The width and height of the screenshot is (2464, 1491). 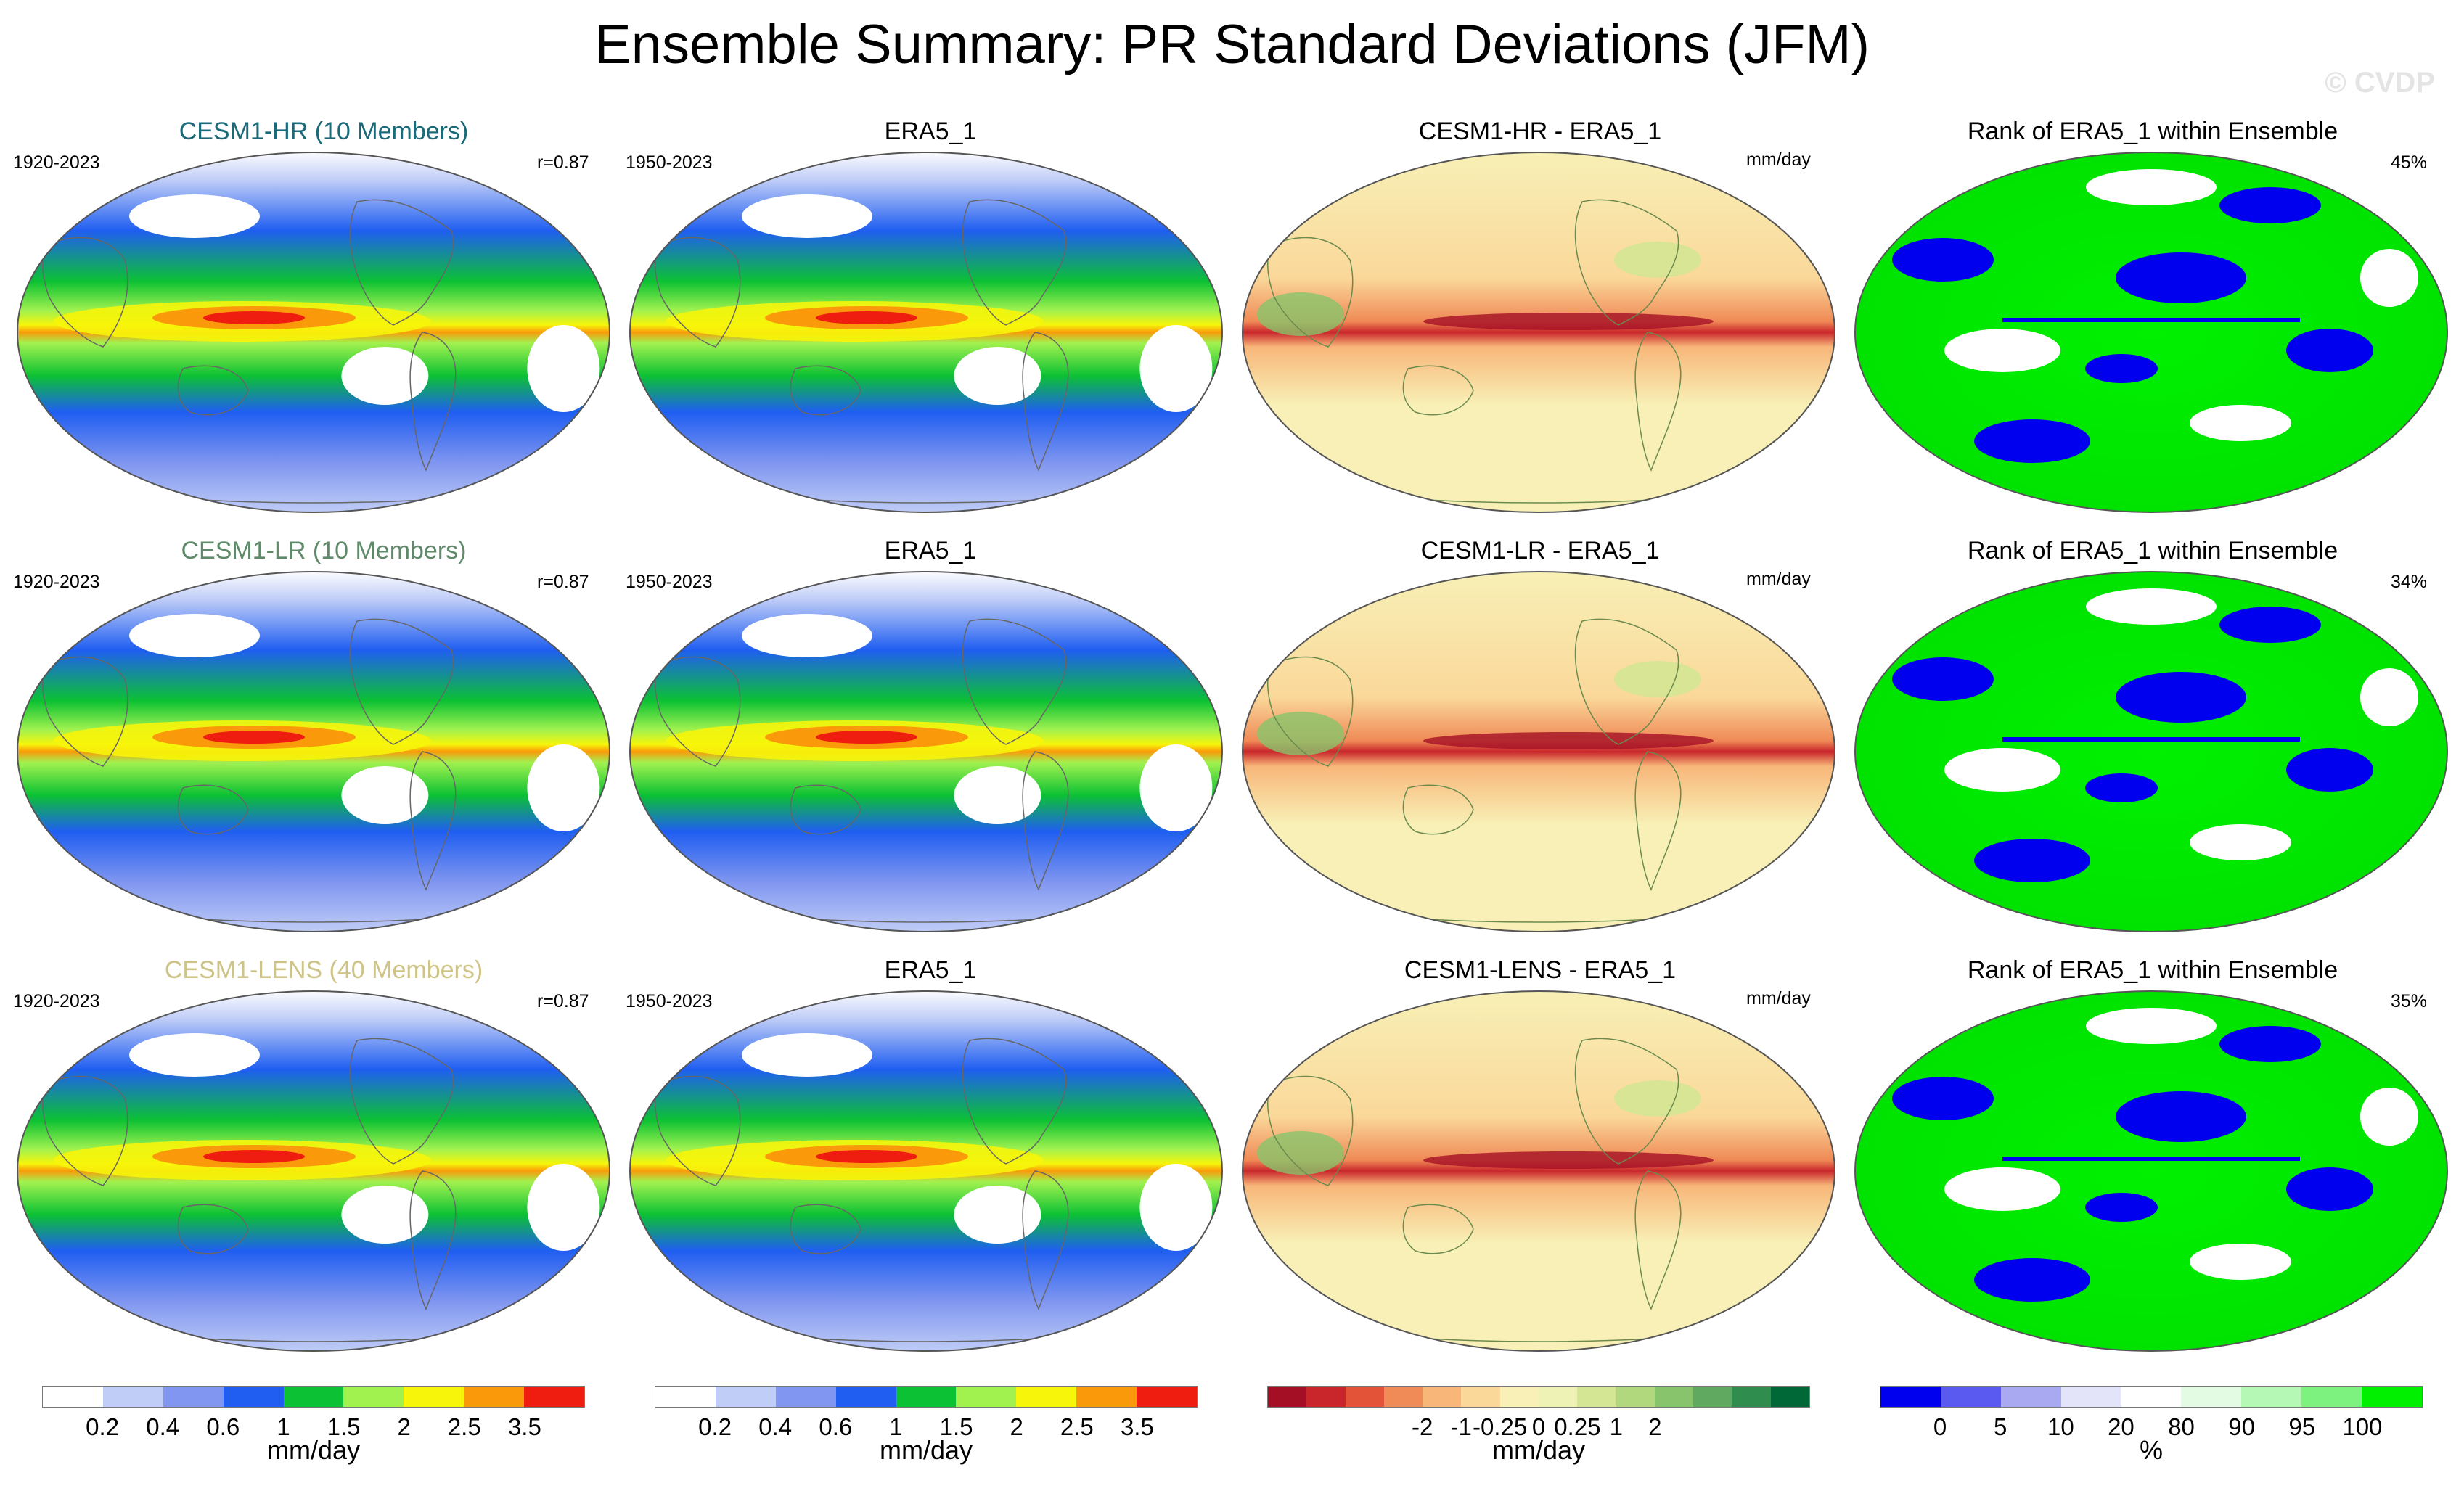 I want to click on colorbar-tick-label: 1, so click(x=283, y=1426).